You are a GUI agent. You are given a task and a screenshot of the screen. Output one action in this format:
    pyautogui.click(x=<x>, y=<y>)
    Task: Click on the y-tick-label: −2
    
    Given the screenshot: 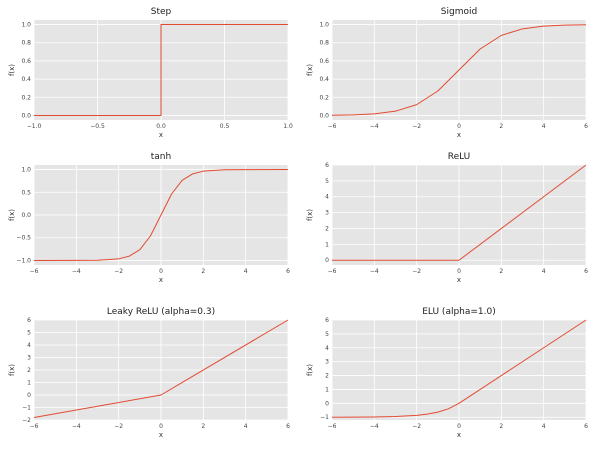 What is the action you would take?
    pyautogui.click(x=26, y=420)
    